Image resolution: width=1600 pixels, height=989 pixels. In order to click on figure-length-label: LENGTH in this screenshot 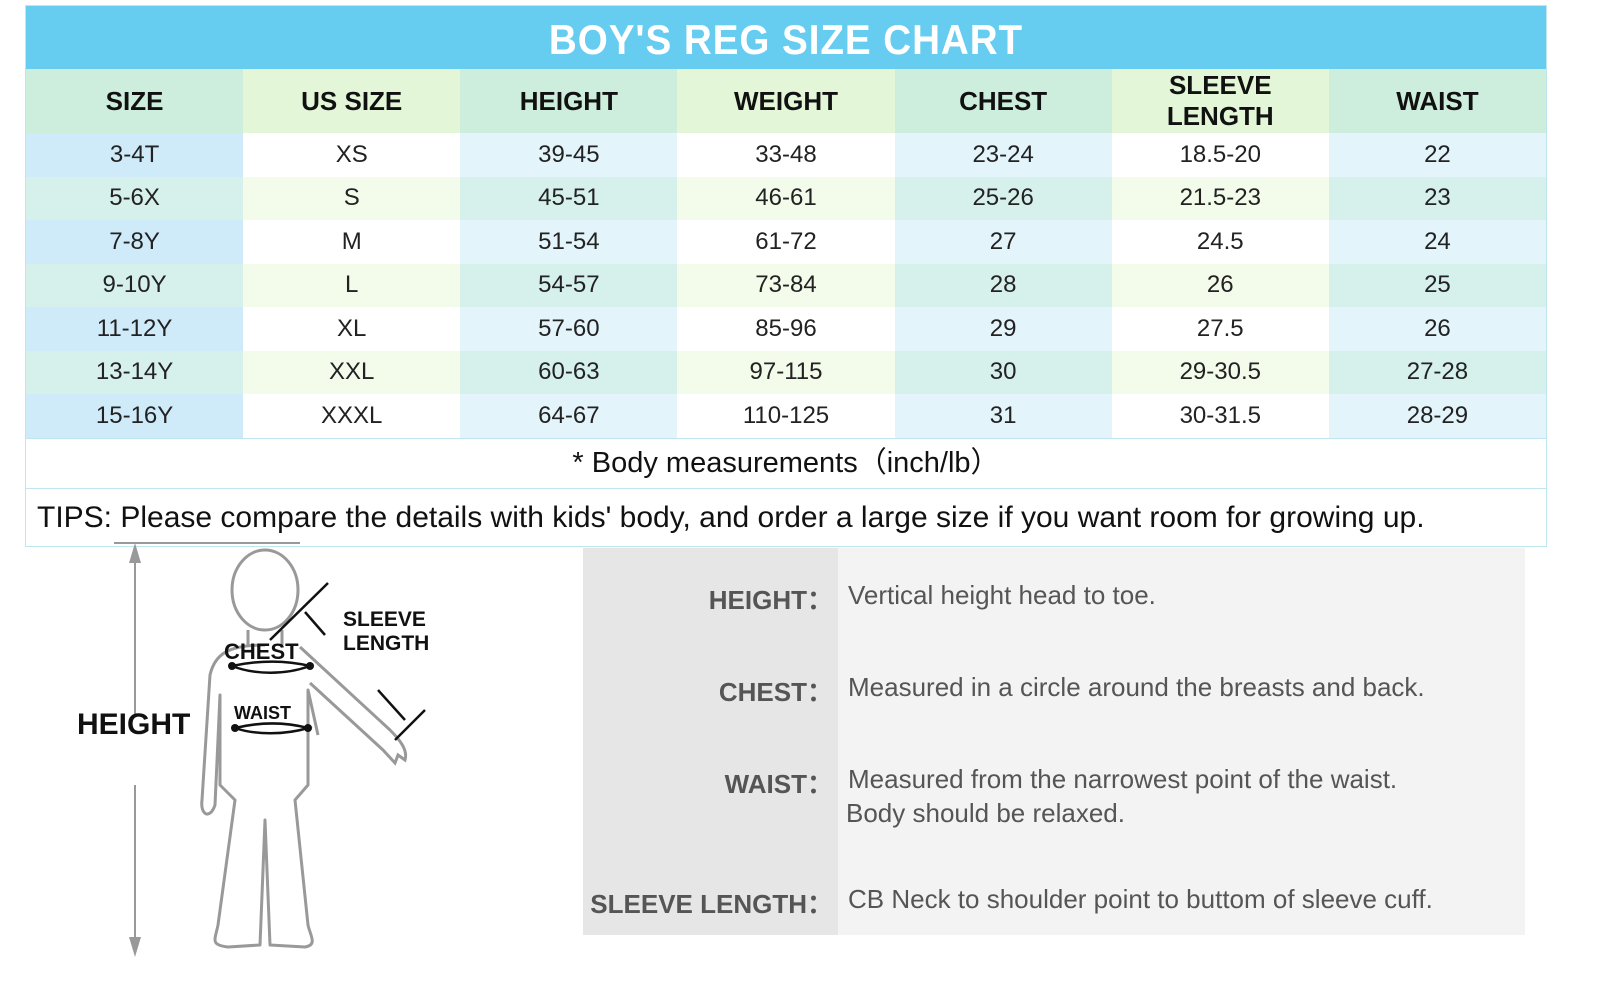, I will do `click(386, 643)`.